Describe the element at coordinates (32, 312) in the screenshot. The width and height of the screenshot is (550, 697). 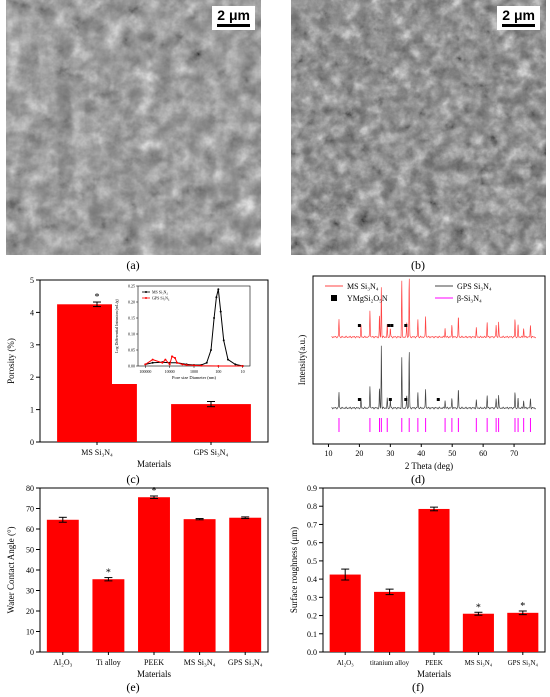
I see `porosity-y-tick-label: 4` at that location.